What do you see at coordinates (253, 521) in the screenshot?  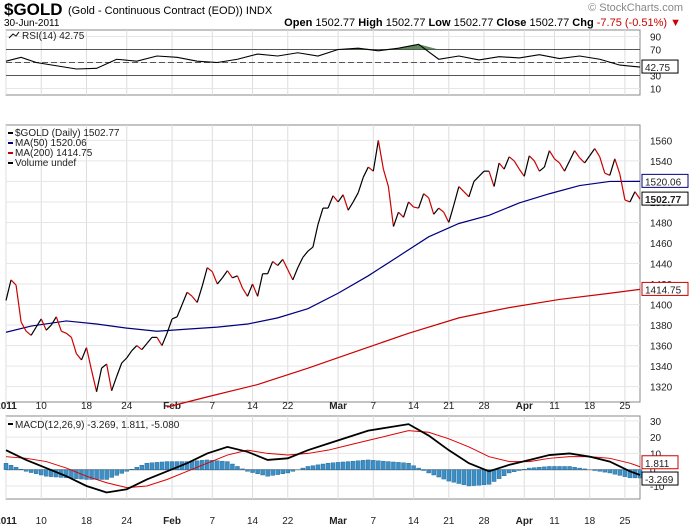 I see `x-axis-tick-label: 14` at bounding box center [253, 521].